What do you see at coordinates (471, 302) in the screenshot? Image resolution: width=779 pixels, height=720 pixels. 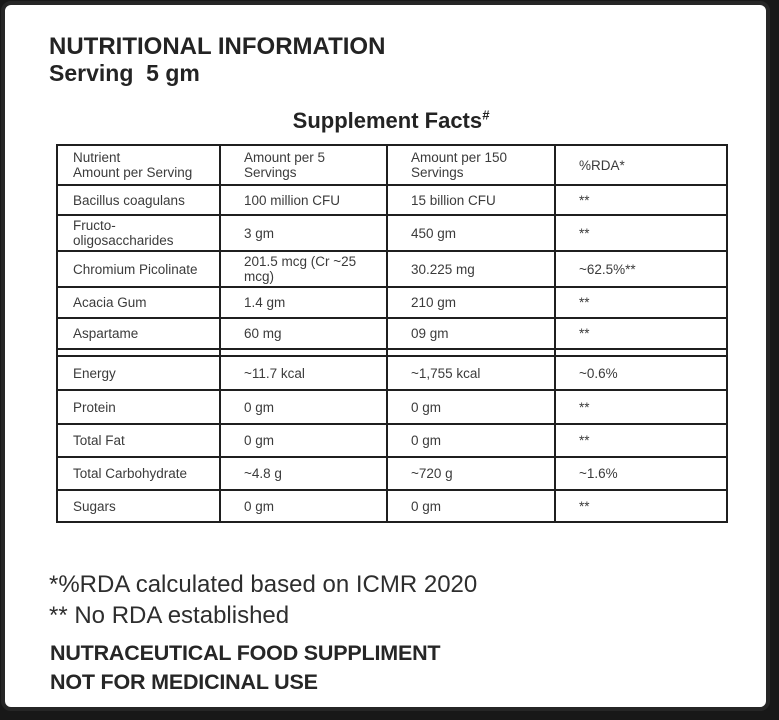 I see `per150-cell: 210 gm` at bounding box center [471, 302].